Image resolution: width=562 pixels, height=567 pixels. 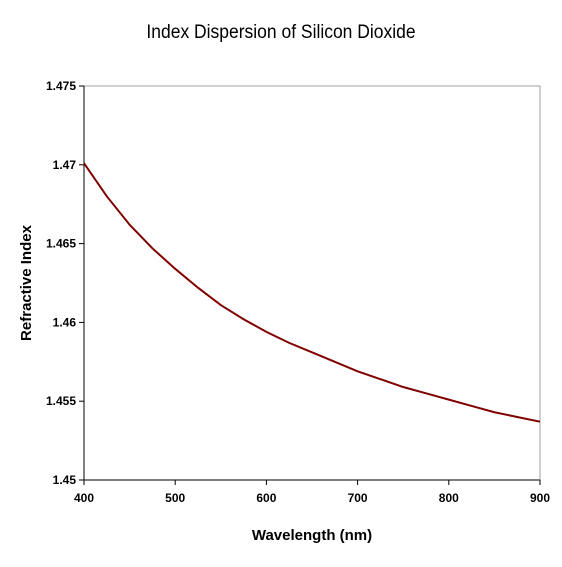 I want to click on y-tick-label: 1.475, so click(x=61, y=86).